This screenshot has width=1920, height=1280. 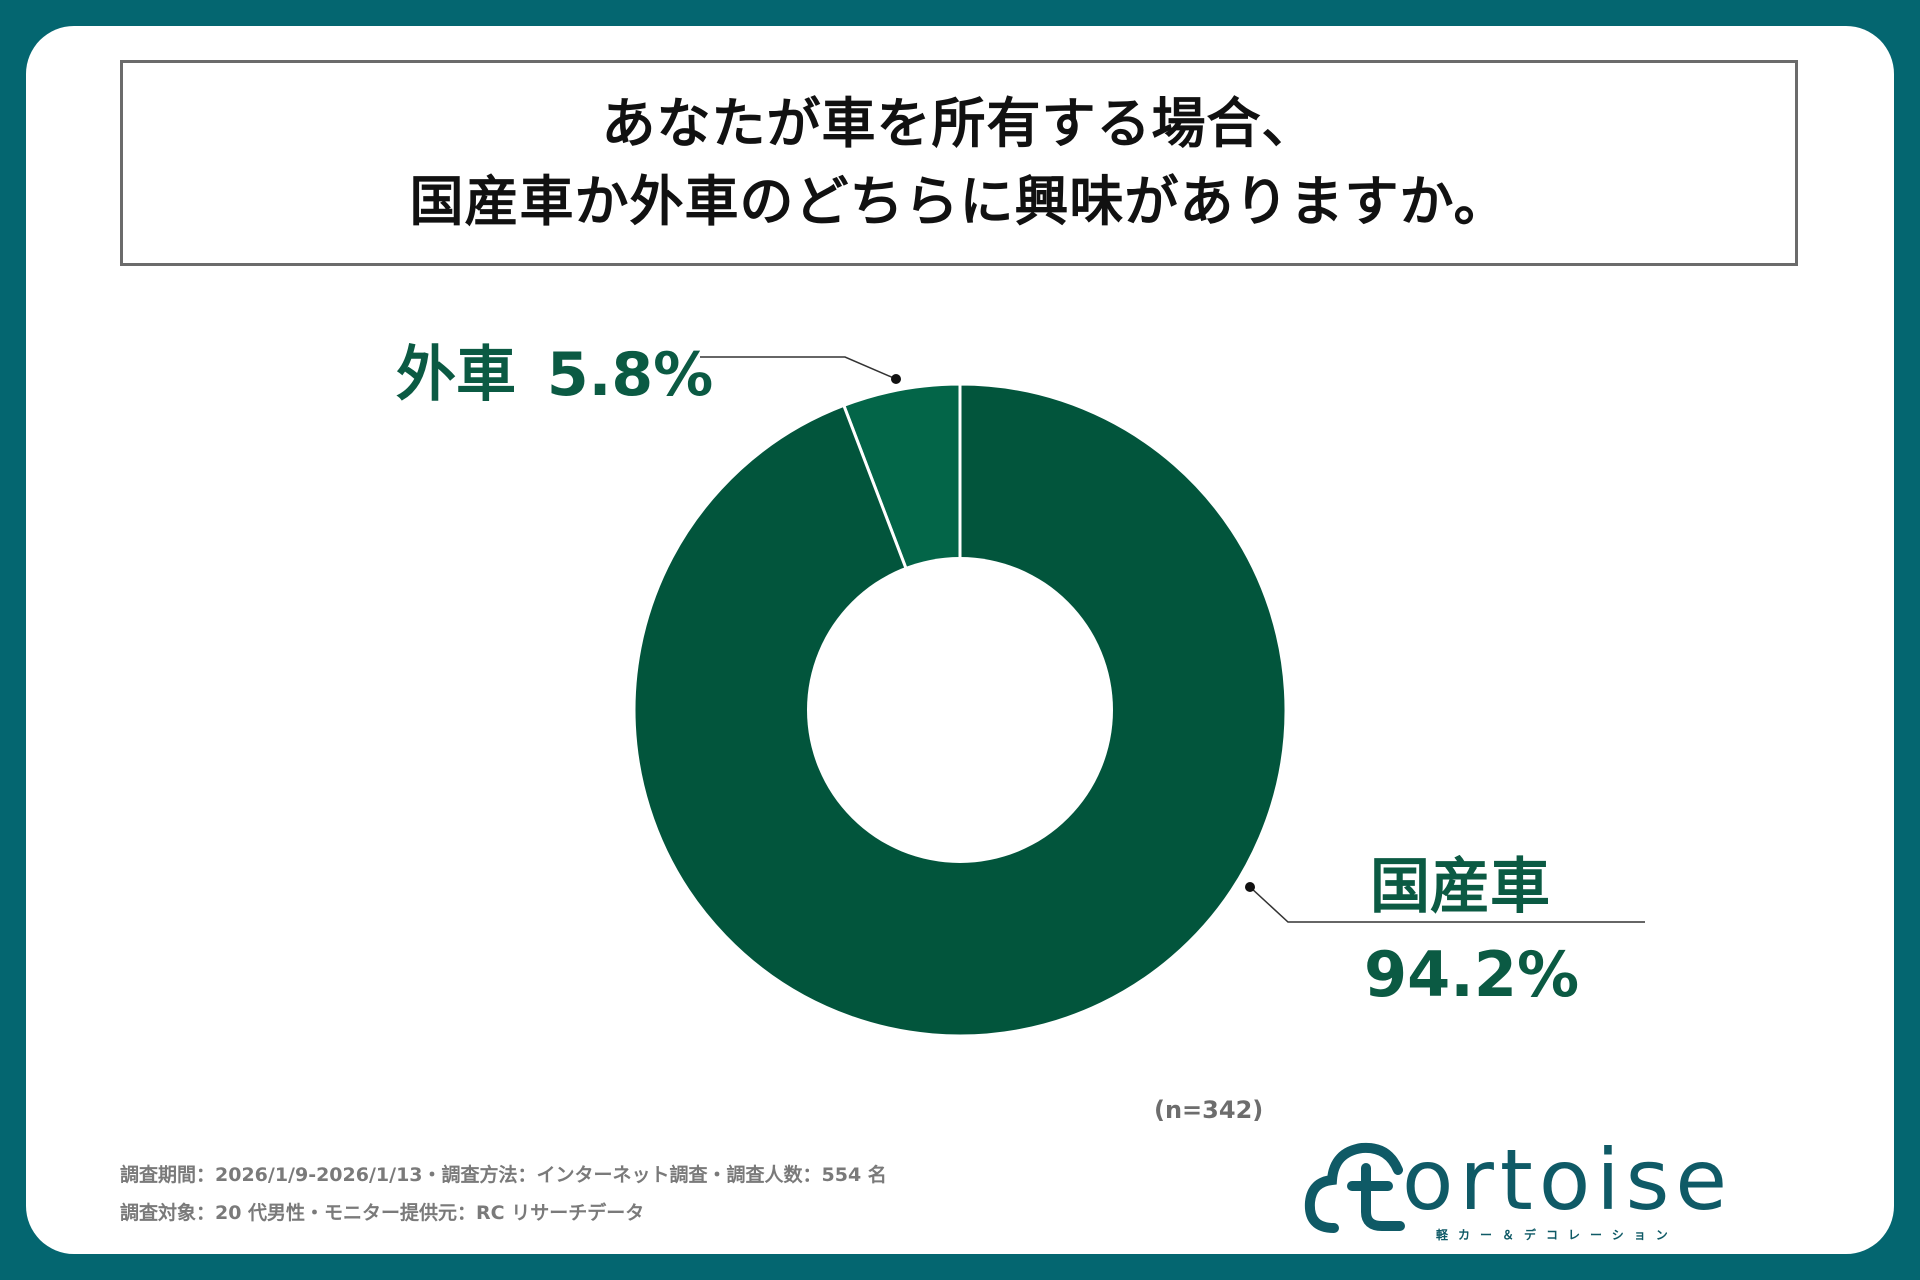 What do you see at coordinates (456, 375) in the screenshot?
I see `label-gaisha-name: 外車` at bounding box center [456, 375].